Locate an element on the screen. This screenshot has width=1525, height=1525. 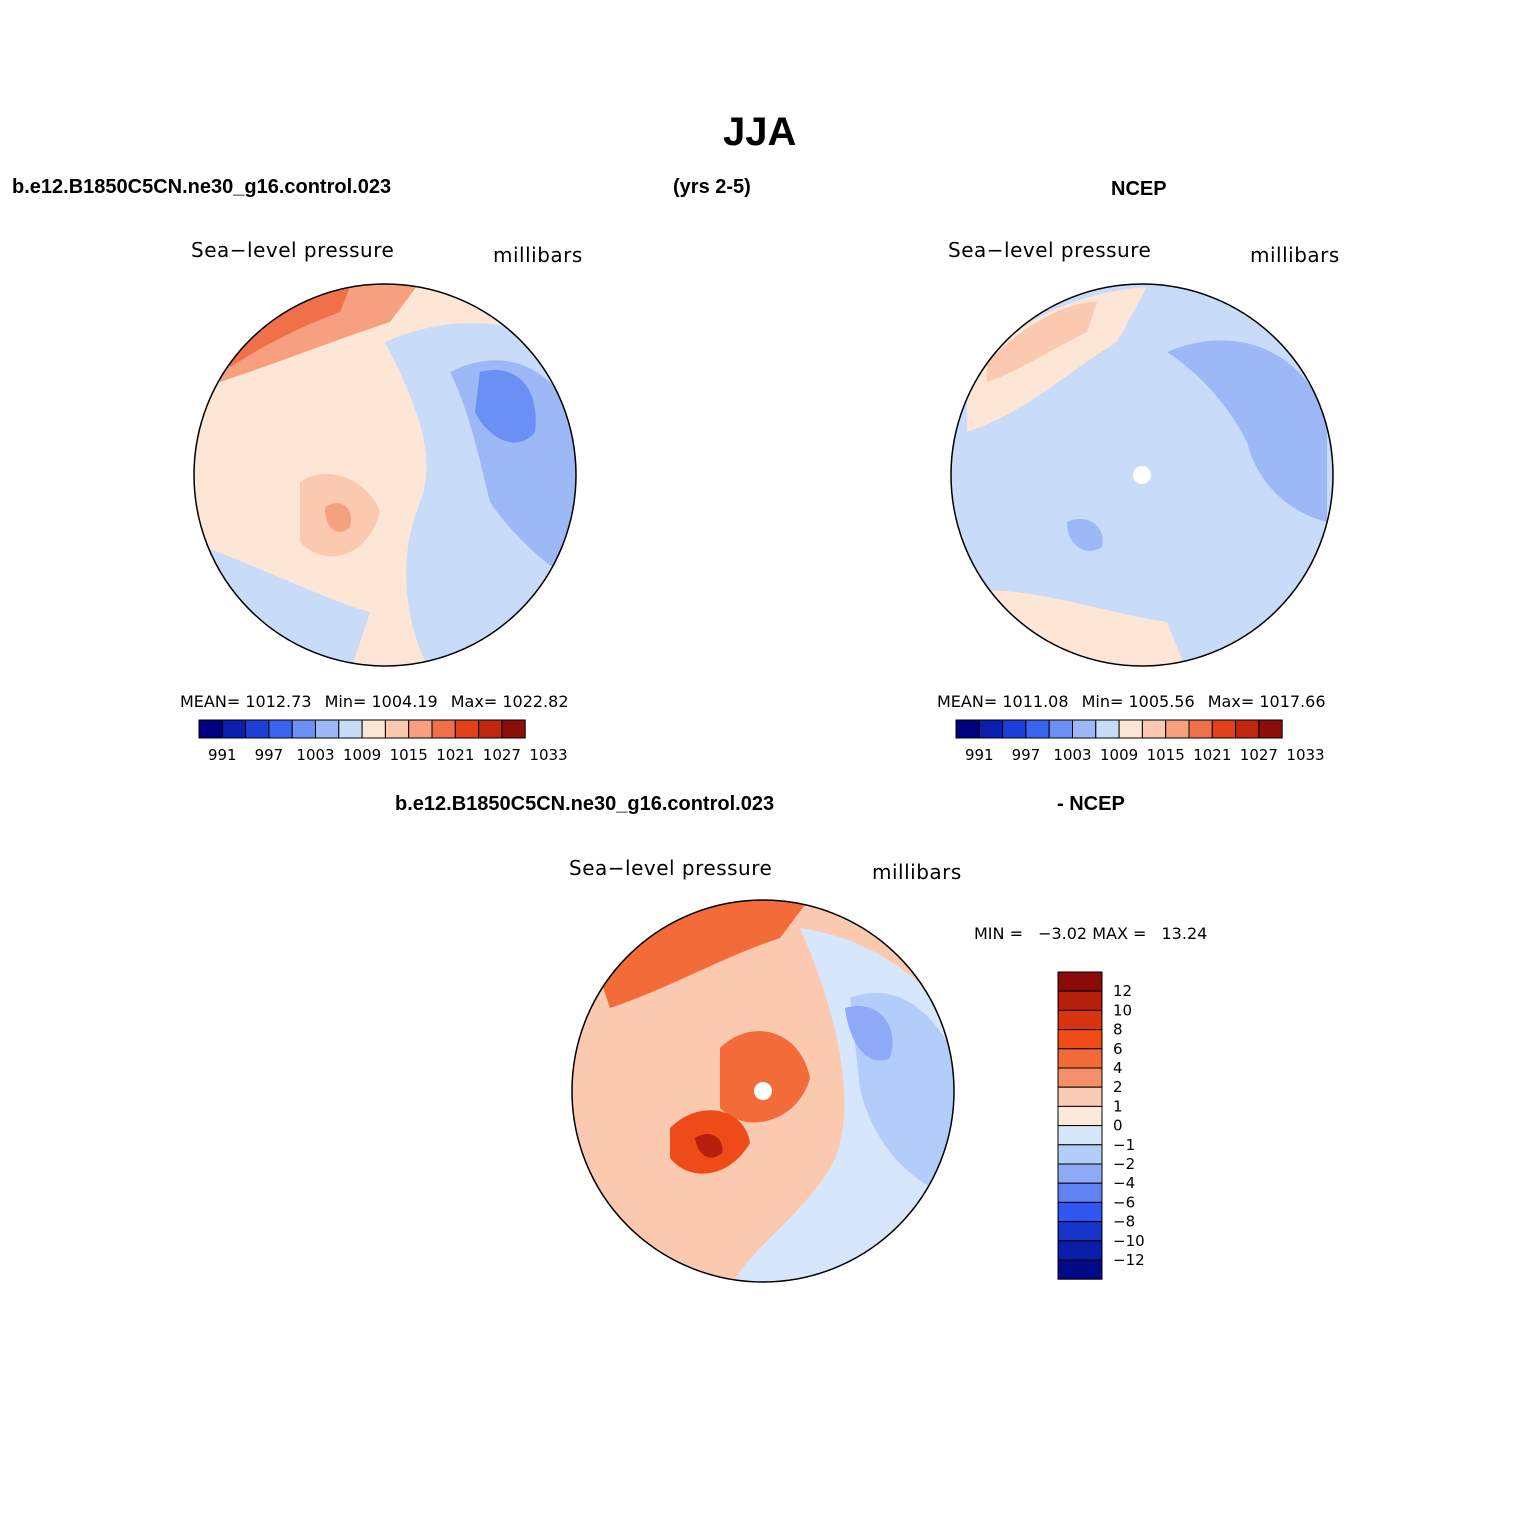
diff-slp-map is located at coordinates (763, 1091).